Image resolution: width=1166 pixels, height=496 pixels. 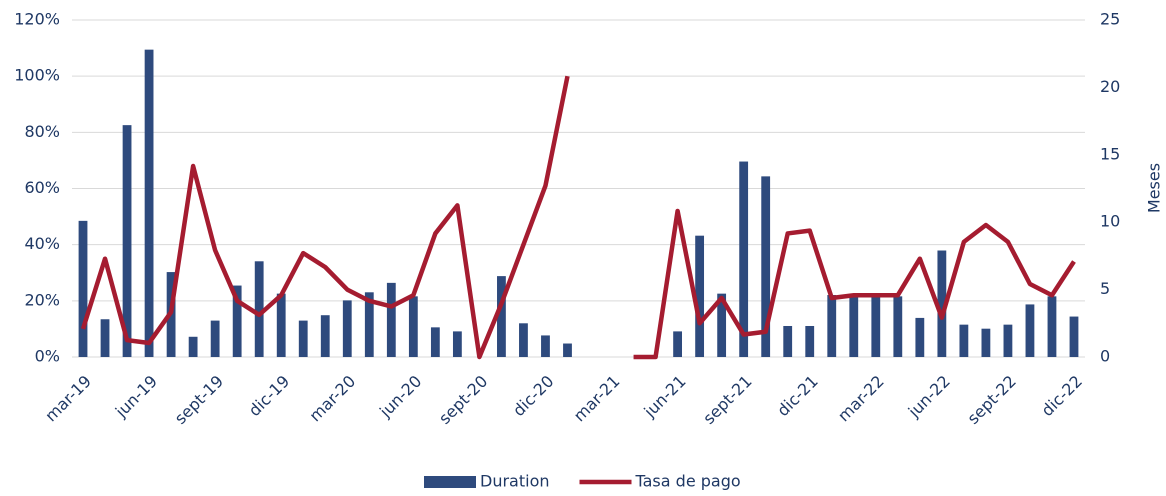 What do you see at coordinates (42, 187) in the screenshot?
I see `y-tick-label: 60%` at bounding box center [42, 187].